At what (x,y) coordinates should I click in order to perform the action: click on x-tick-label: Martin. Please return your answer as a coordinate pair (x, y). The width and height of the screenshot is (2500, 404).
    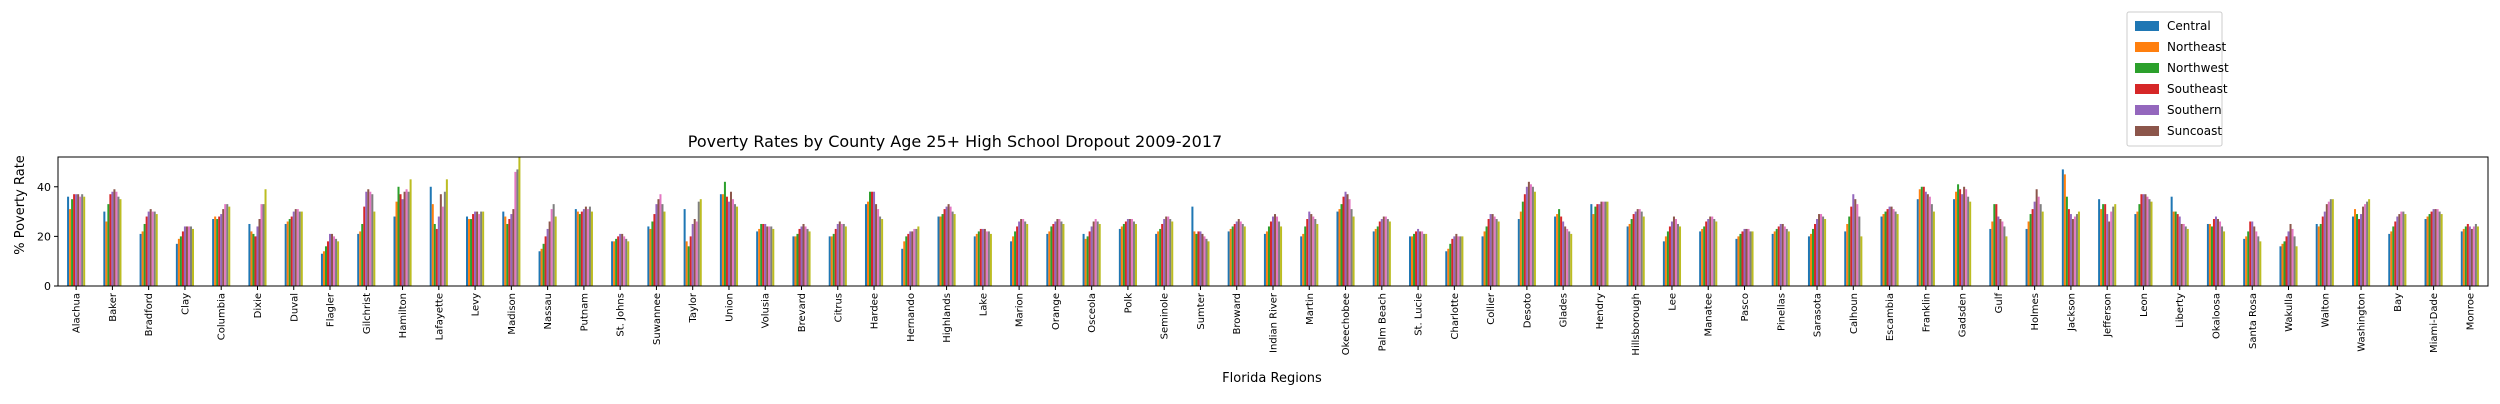
    Looking at the image, I should click on (1310, 309).